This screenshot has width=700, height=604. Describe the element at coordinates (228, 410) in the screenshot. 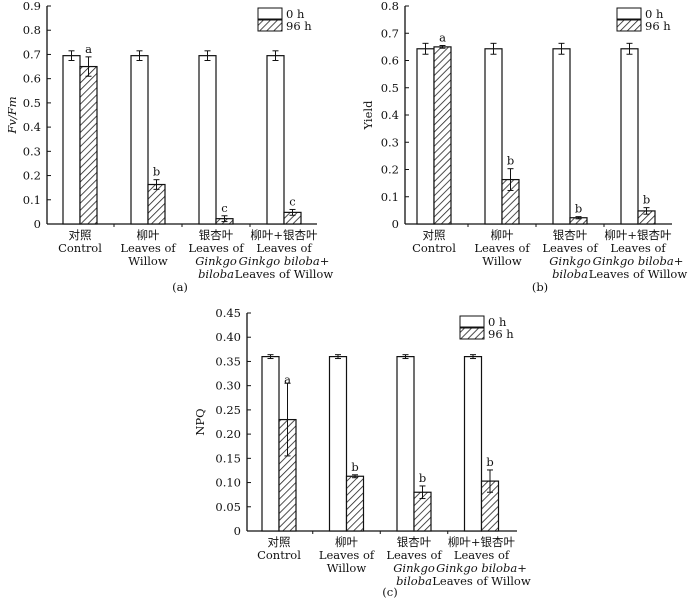

I see `y-tick-label: 0.25` at that location.